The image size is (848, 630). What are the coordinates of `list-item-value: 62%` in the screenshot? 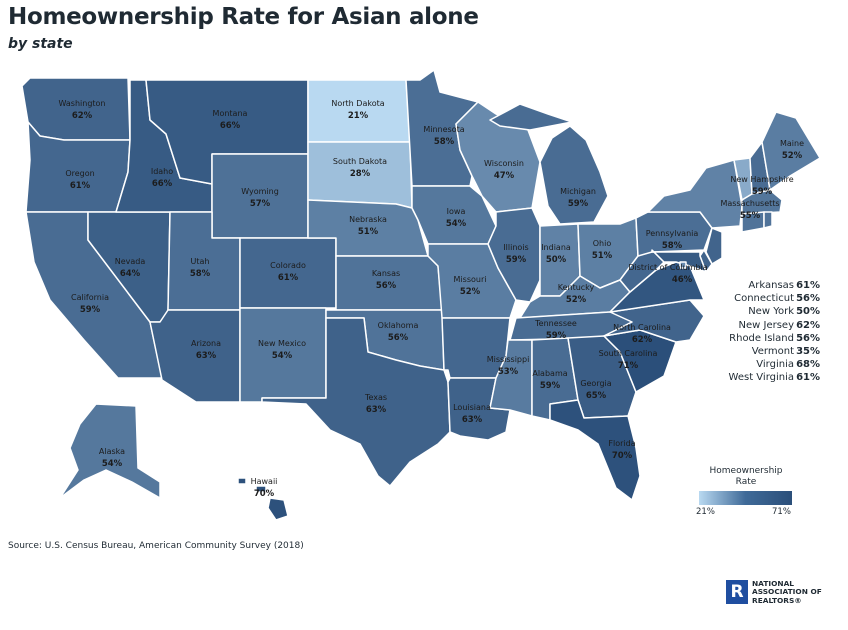 It's located at (808, 325).